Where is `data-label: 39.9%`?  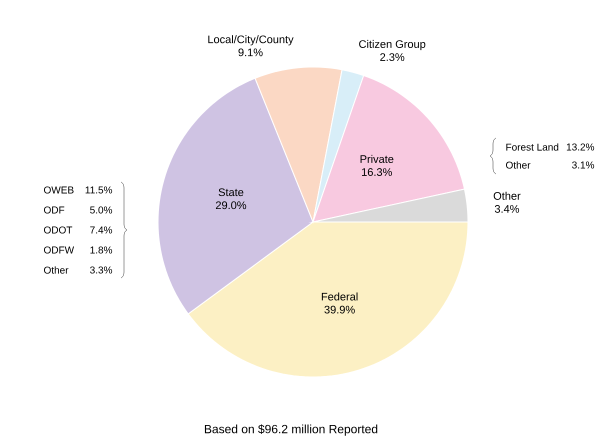 data-label: 39.9% is located at coordinates (339, 310).